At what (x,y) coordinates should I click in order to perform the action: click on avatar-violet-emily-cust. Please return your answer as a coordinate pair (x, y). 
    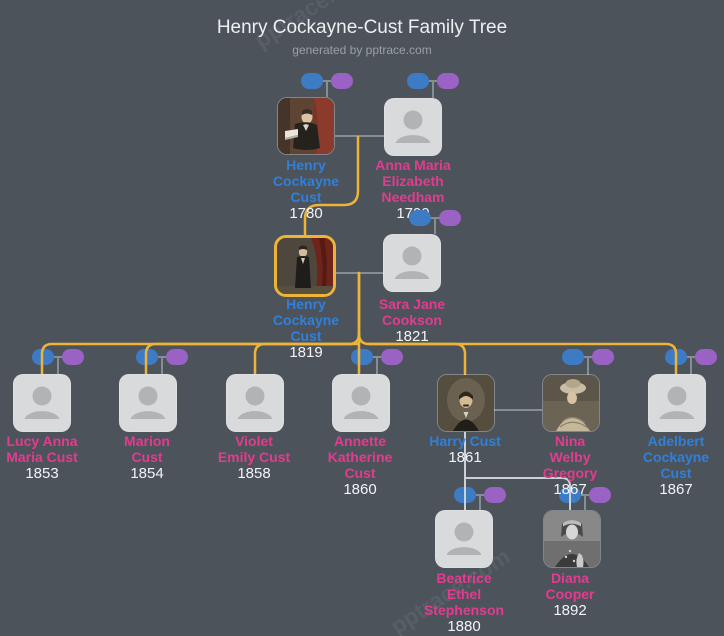
    Looking at the image, I should click on (255, 403).